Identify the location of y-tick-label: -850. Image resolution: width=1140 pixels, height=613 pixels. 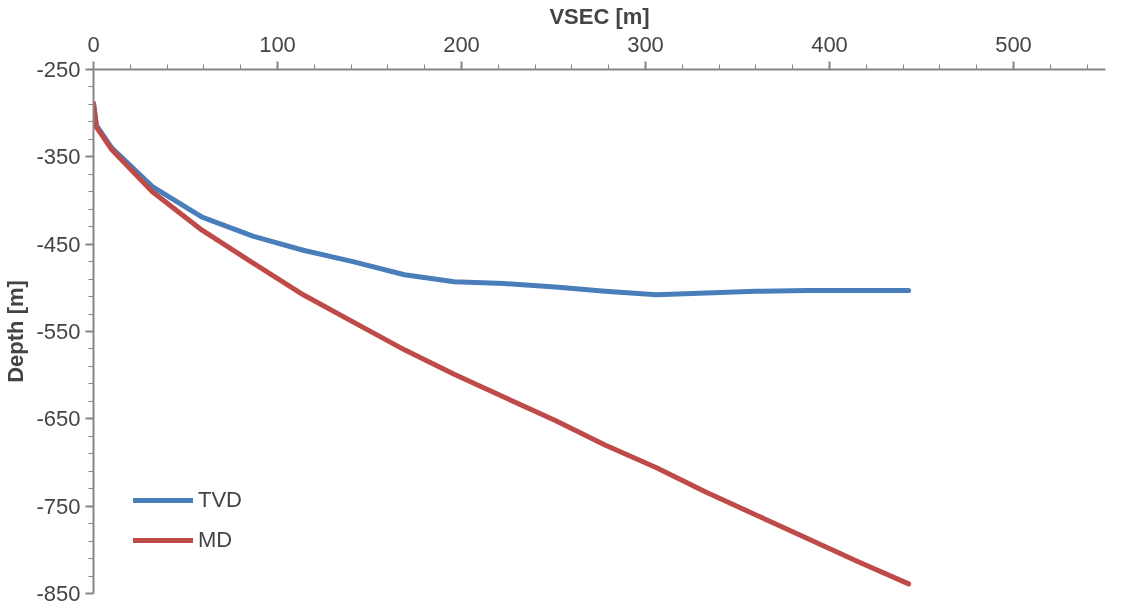
(58, 593).